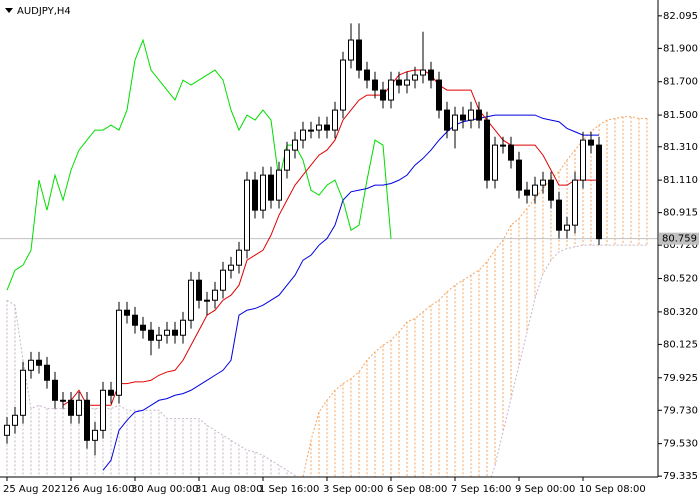 This screenshot has width=700, height=500. What do you see at coordinates (680, 48) in the screenshot?
I see `y-tick-label: 81.900` at bounding box center [680, 48].